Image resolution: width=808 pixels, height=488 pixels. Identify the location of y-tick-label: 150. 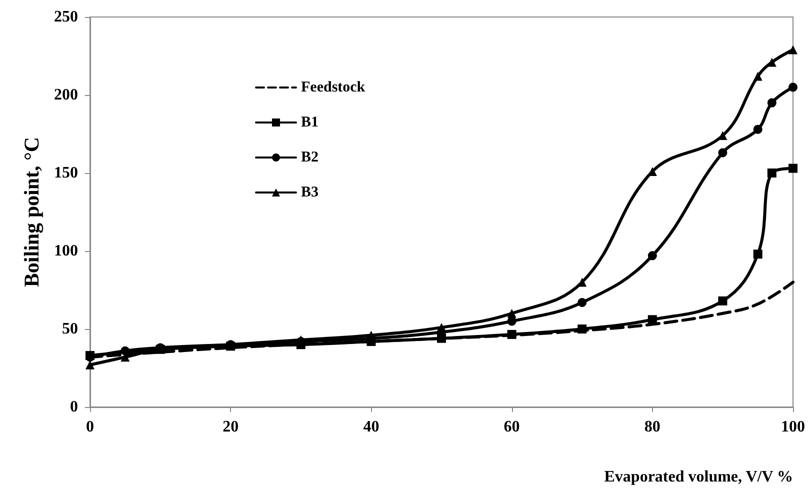
(66, 173).